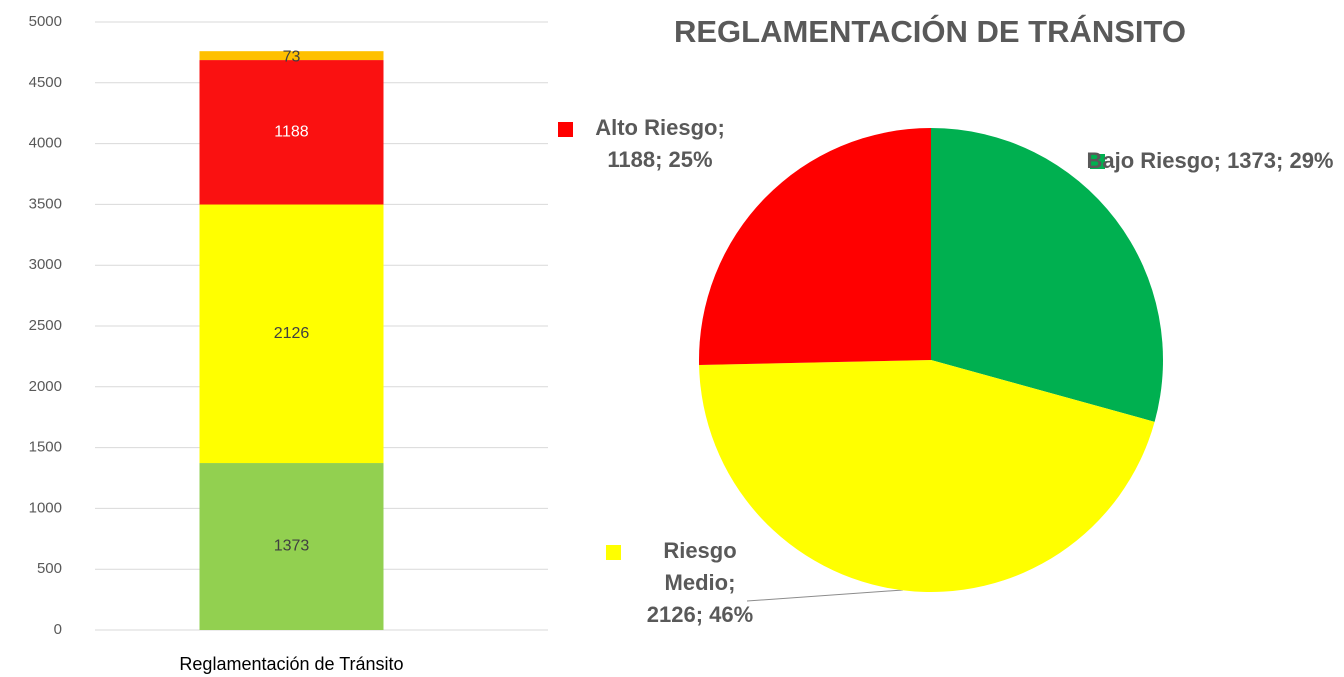 Image resolution: width=1344 pixels, height=677 pixels. What do you see at coordinates (45, 507) in the screenshot?
I see `y-tick-label: 1000` at bounding box center [45, 507].